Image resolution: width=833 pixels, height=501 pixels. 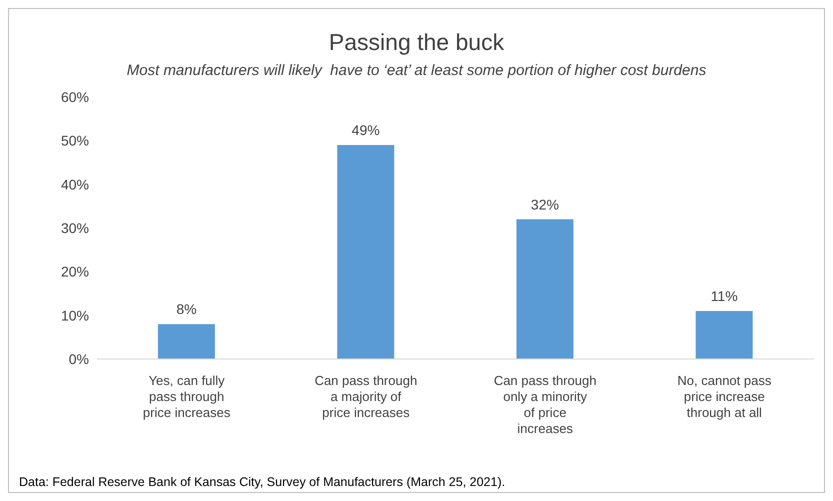 What do you see at coordinates (186, 309) in the screenshot?
I see `data-label: 8%` at bounding box center [186, 309].